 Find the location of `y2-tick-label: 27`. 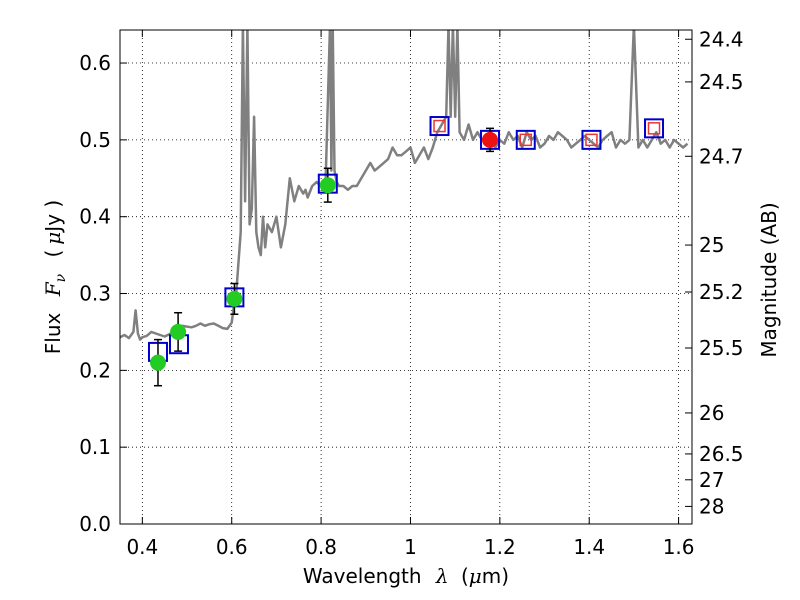

y2-tick-label: 27 is located at coordinates (711, 480).